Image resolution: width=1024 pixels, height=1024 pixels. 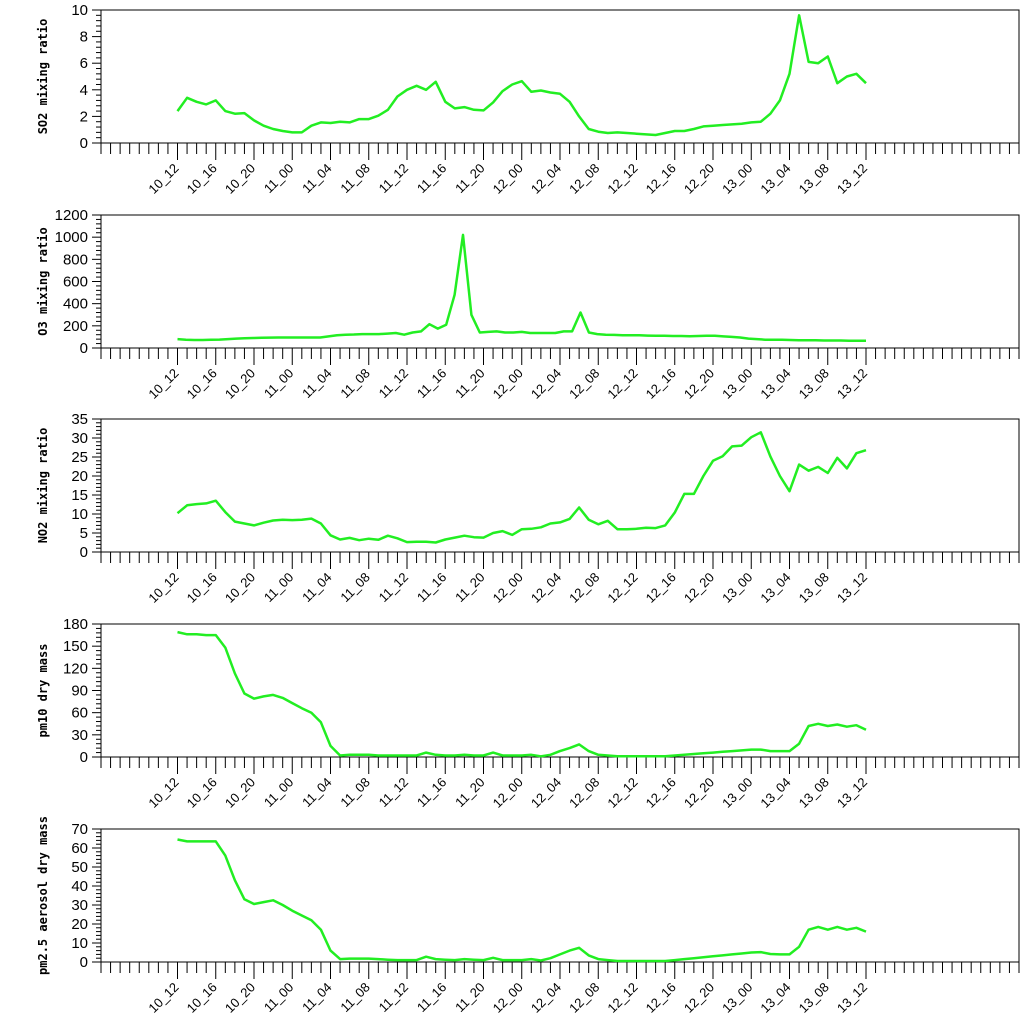 I want to click on y-tick-label: 2, so click(x=84, y=116).